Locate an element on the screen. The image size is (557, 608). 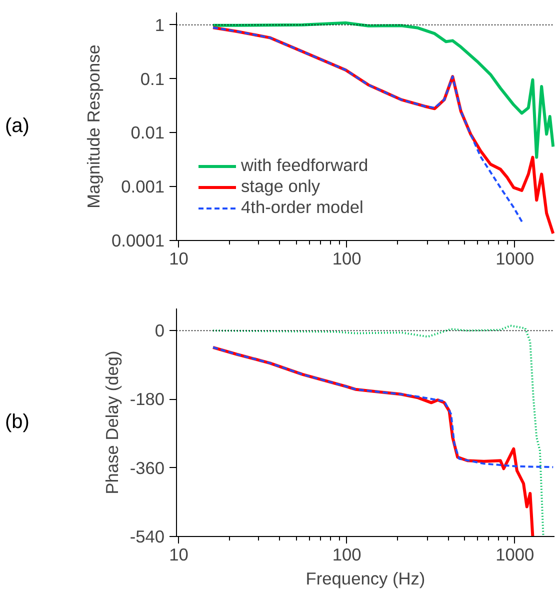
legend-label: 4th-order model is located at coordinates (302, 207).